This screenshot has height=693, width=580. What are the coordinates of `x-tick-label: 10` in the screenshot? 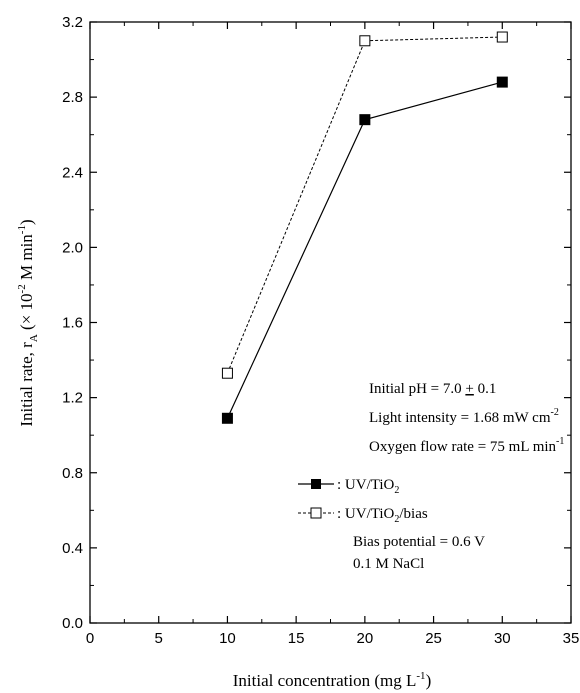 It's located at (227, 638).